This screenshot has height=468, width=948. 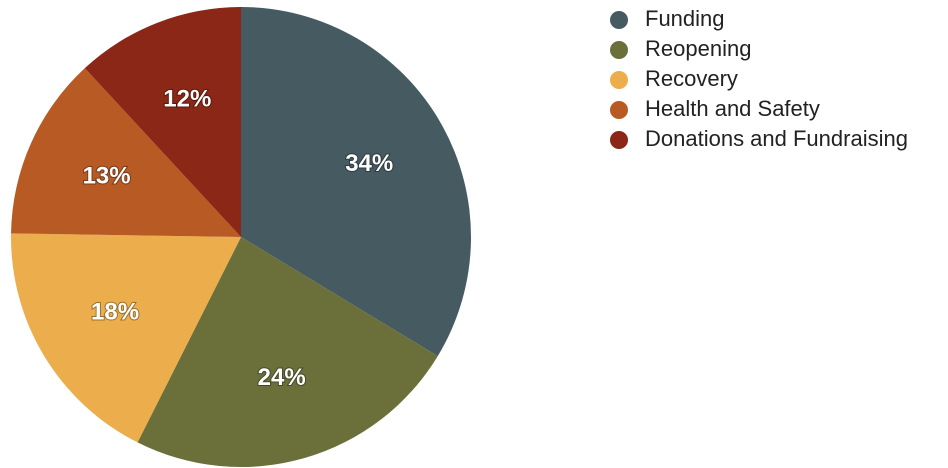 What do you see at coordinates (732, 108) in the screenshot?
I see `legend-label: Health and Safety` at bounding box center [732, 108].